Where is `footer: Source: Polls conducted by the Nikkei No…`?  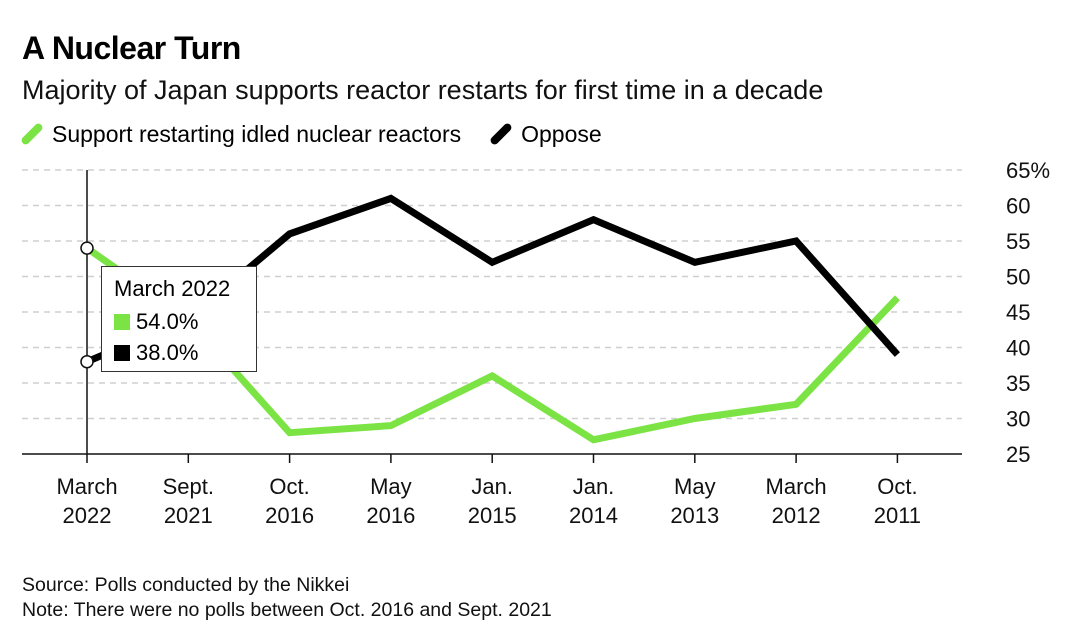 footer: Source: Polls conducted by the Nikkei No… is located at coordinates (287, 598).